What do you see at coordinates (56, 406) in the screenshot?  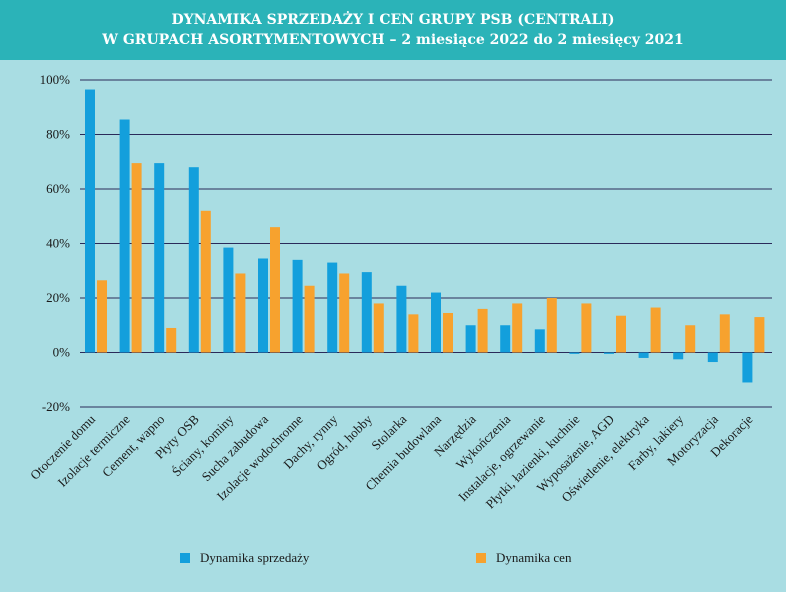 I see `y-tick-label: -20%` at bounding box center [56, 406].